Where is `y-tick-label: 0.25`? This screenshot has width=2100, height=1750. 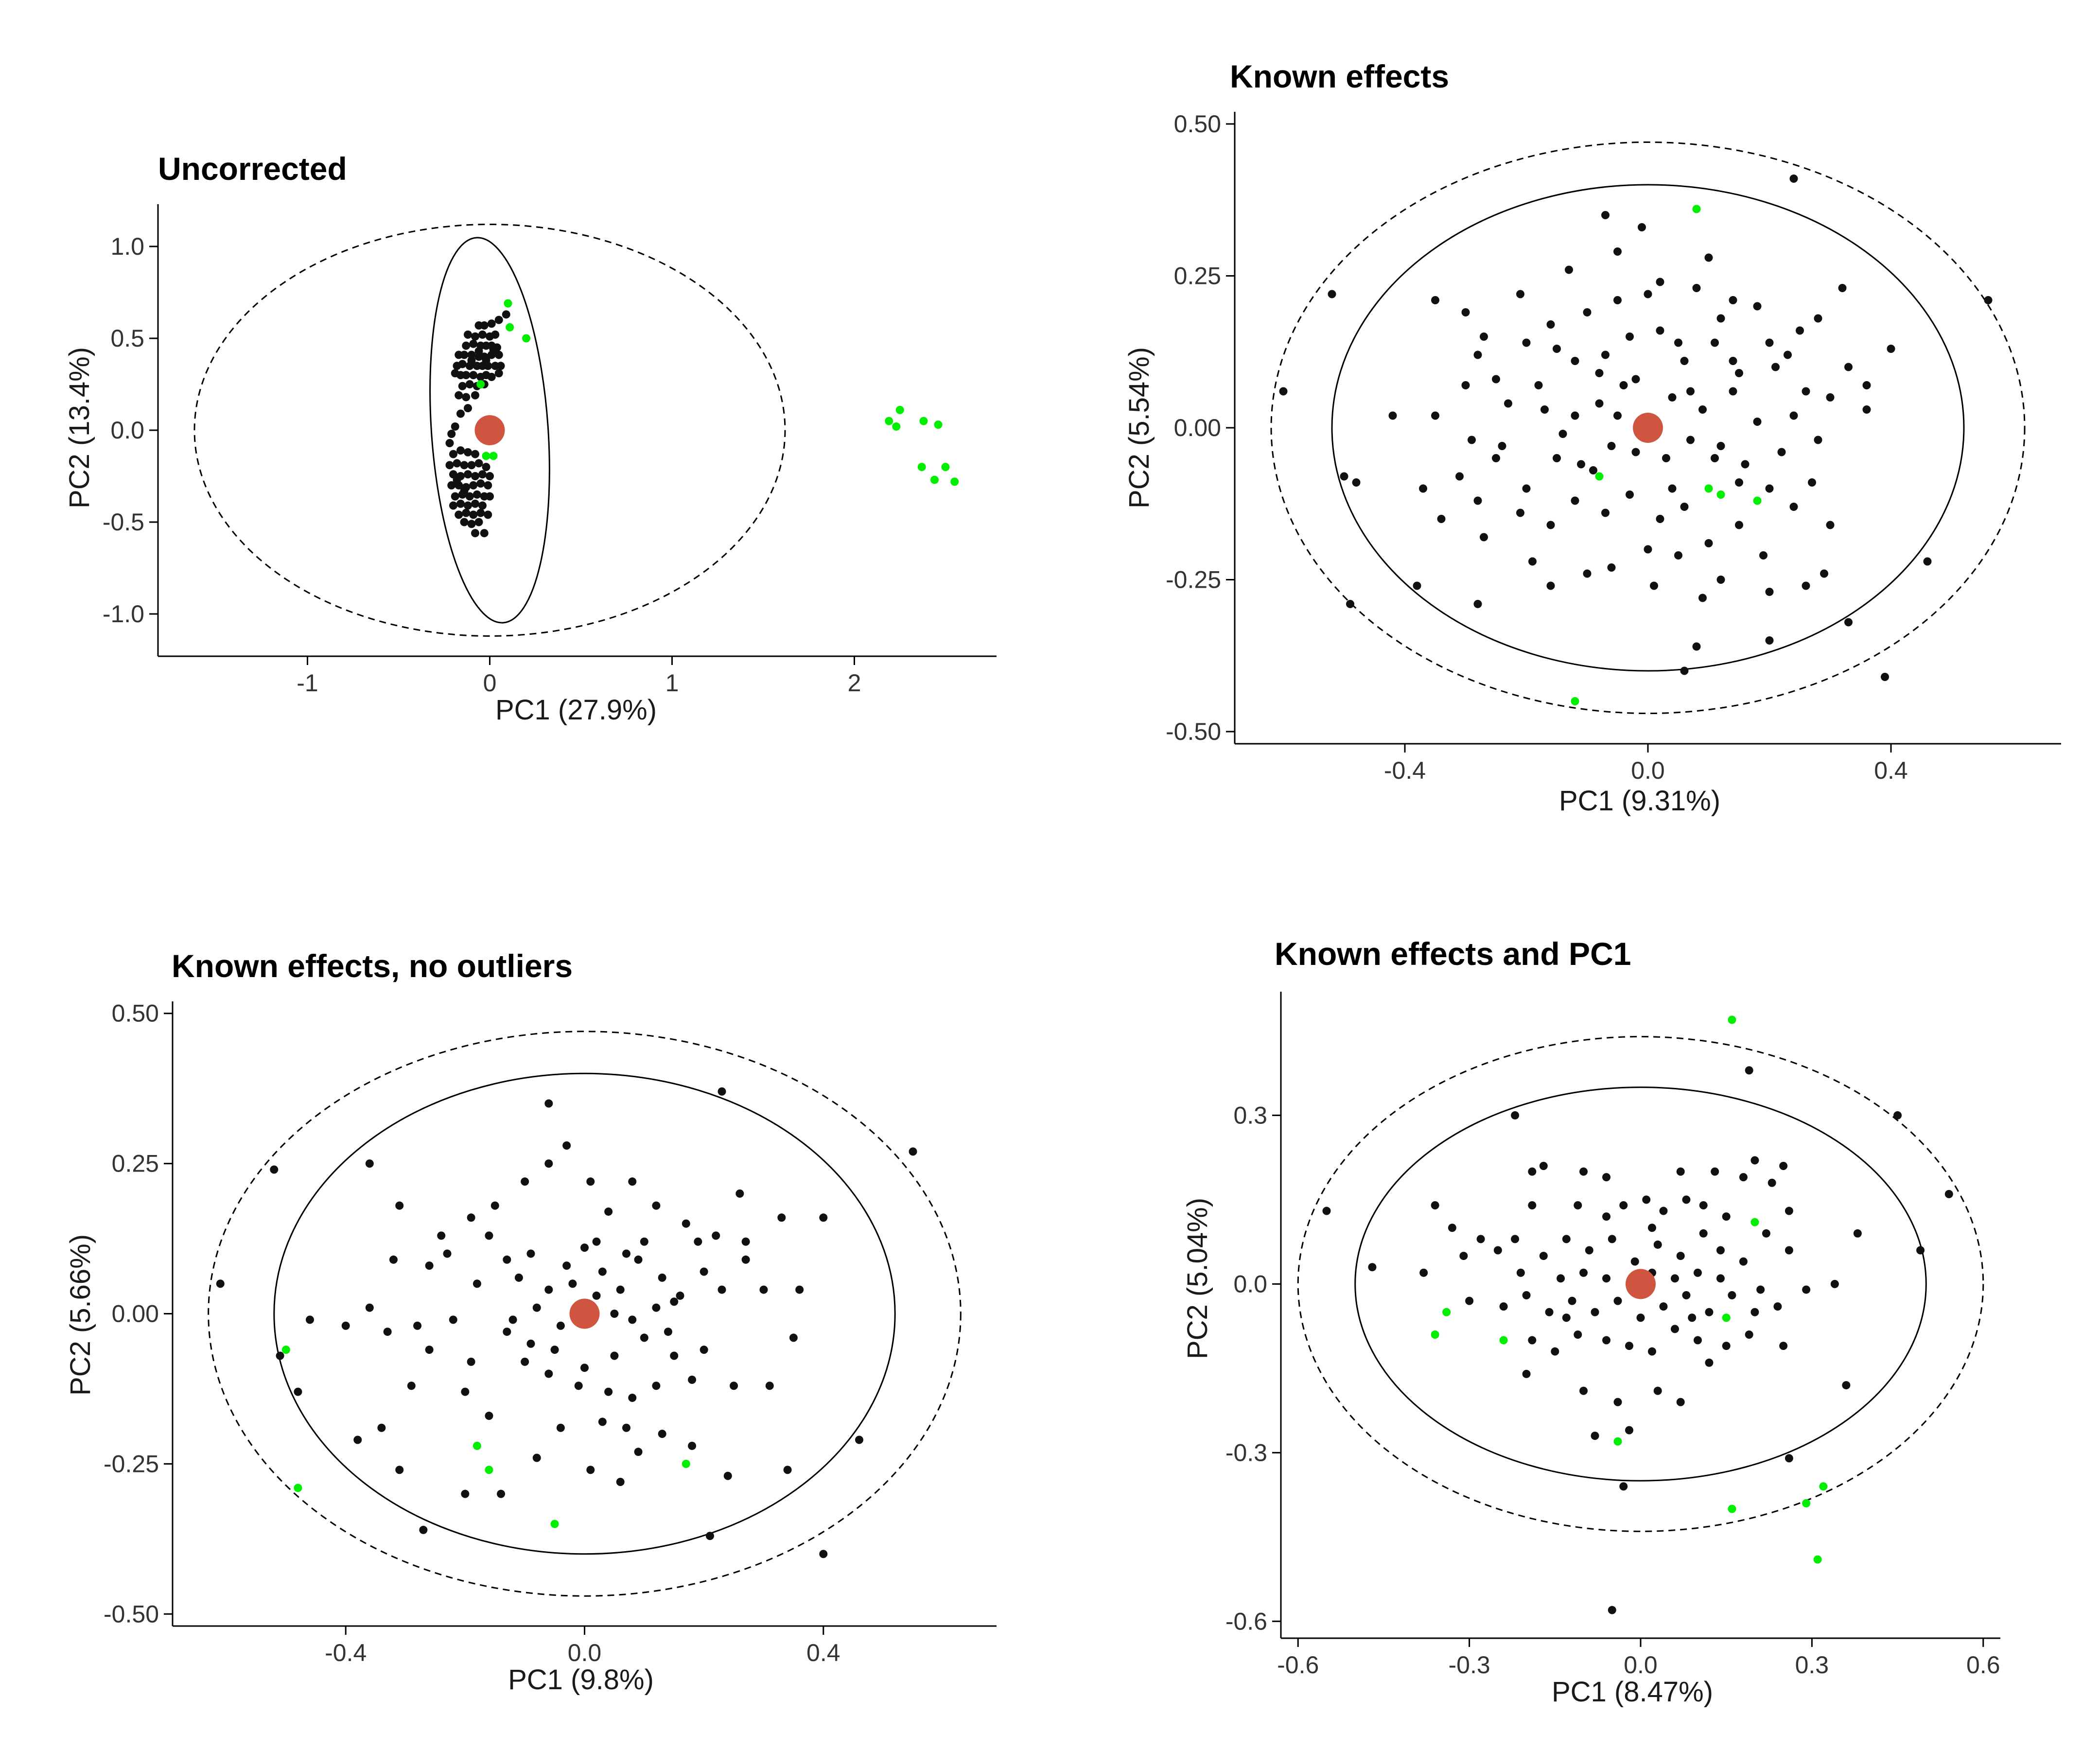 y-tick-label: 0.25 is located at coordinates (135, 1163).